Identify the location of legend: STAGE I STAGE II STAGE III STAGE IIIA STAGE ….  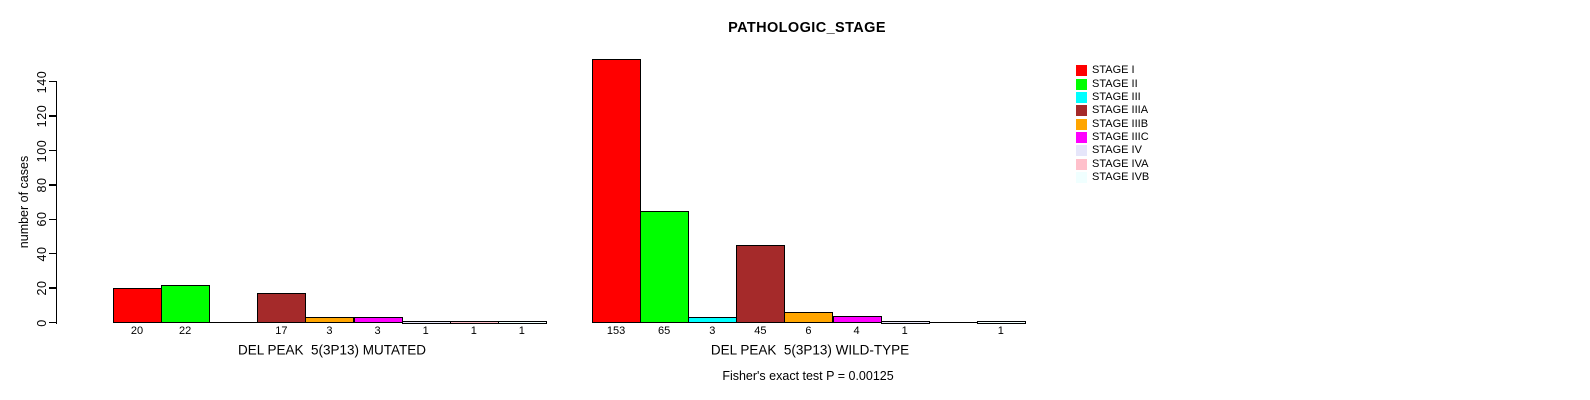
(1112, 124).